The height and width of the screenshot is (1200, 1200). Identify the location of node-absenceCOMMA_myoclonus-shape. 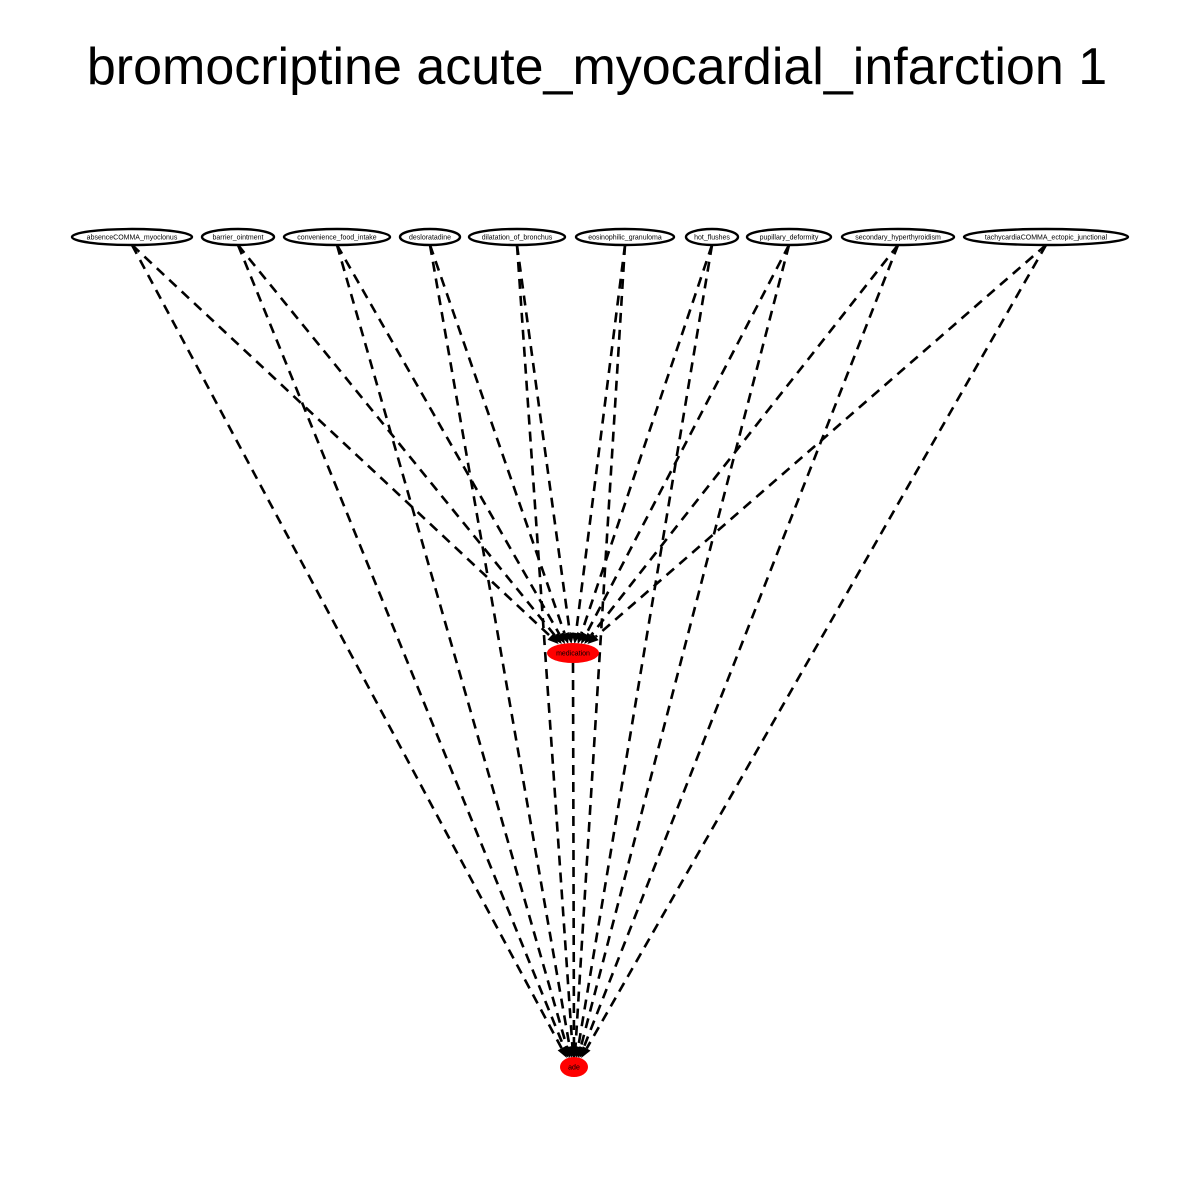
(132, 237).